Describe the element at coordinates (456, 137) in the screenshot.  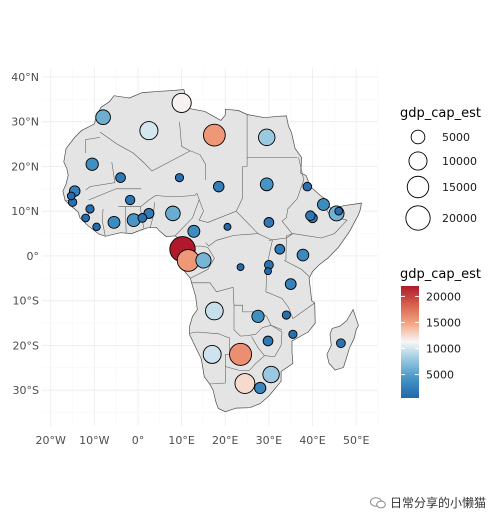
I see `size-legend-label: 5000` at that location.